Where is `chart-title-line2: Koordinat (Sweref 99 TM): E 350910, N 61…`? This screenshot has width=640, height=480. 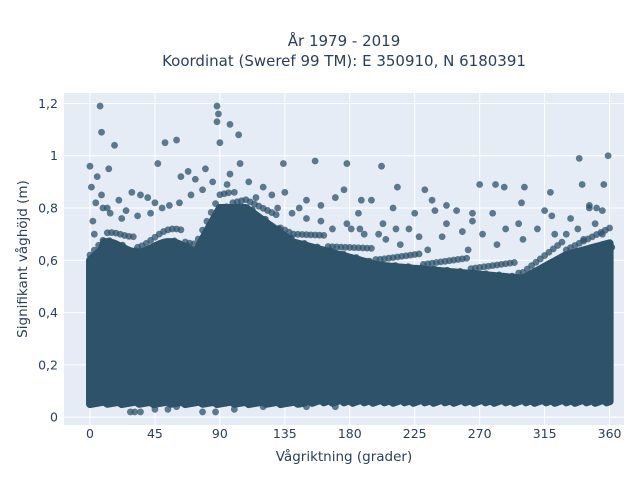
chart-title-line2: Koordinat (Sweref 99 TM): E 350910, N 61… is located at coordinates (344, 61).